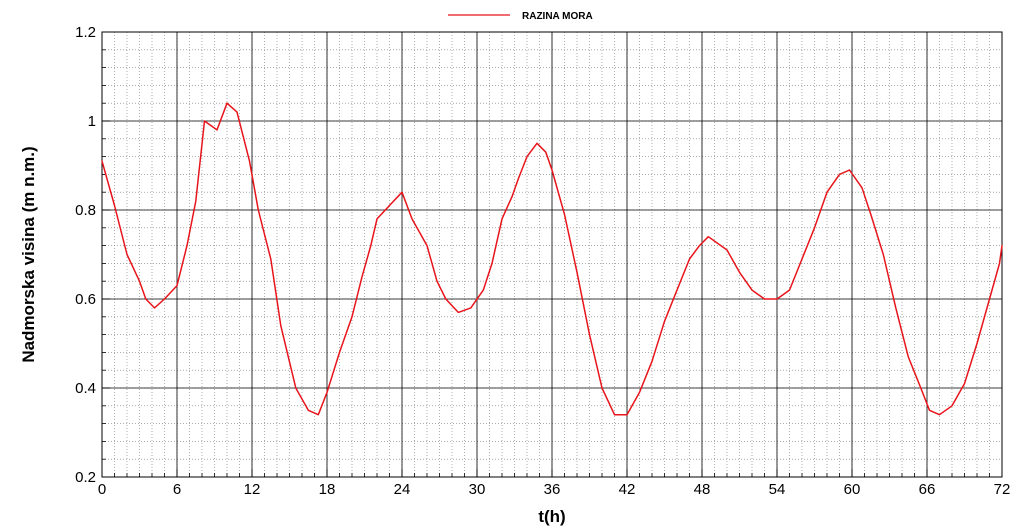  Describe the element at coordinates (92, 121) in the screenshot. I see `y-tick-label: 1` at that location.